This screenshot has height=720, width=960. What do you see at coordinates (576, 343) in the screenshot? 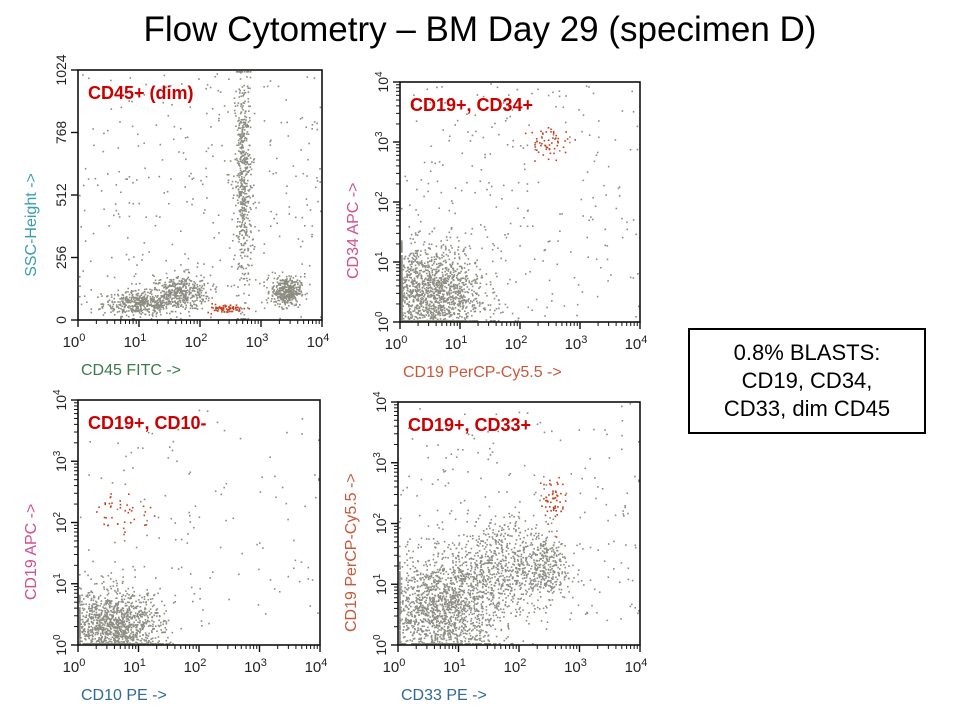
I see `x-tick-label: 103` at bounding box center [576, 343].